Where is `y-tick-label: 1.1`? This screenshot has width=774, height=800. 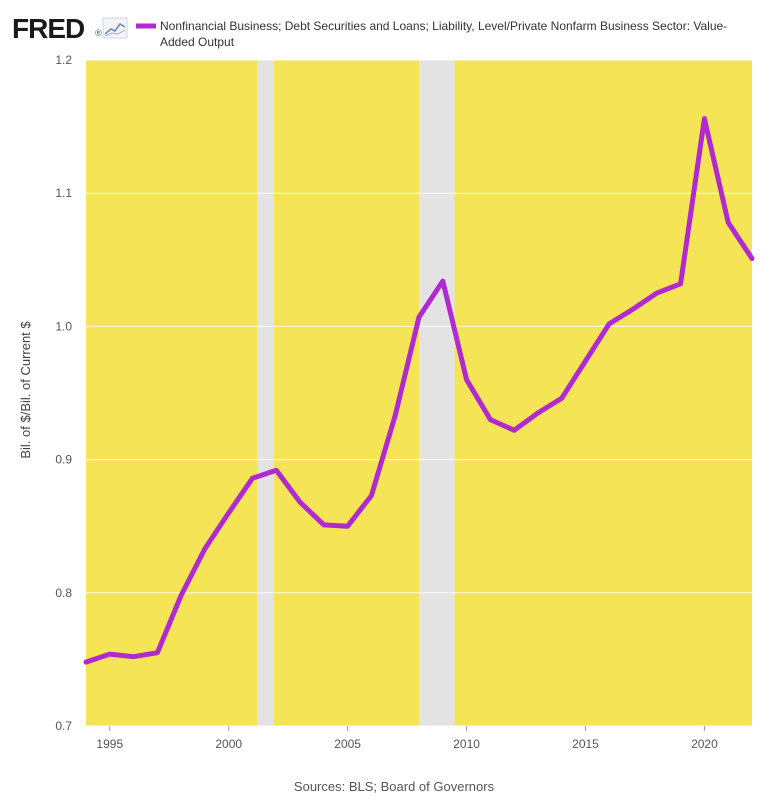
y-tick-label: 1.1 is located at coordinates (63, 193).